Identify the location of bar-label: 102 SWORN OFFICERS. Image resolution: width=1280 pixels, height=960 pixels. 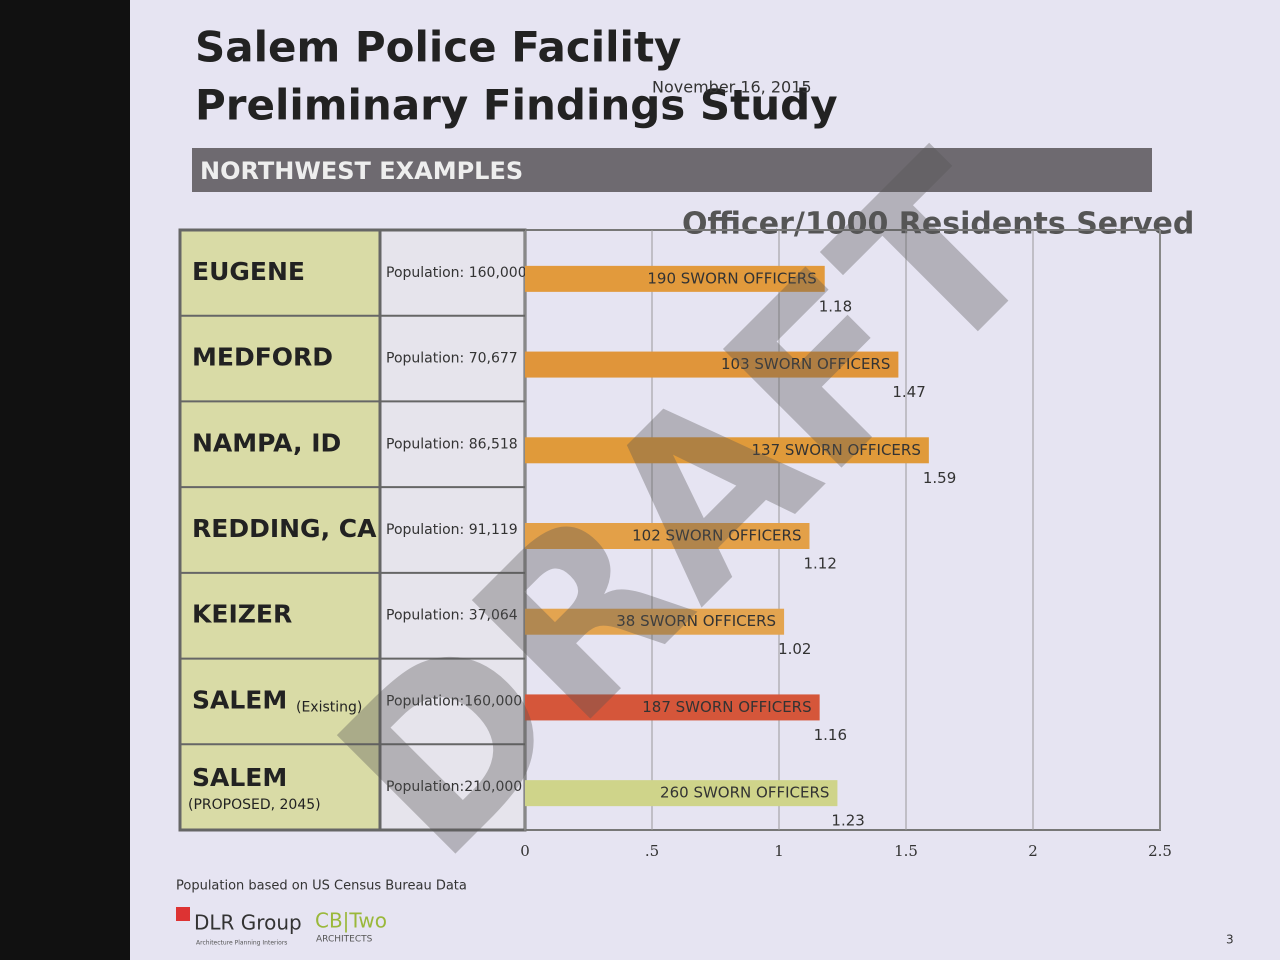
(716, 536).